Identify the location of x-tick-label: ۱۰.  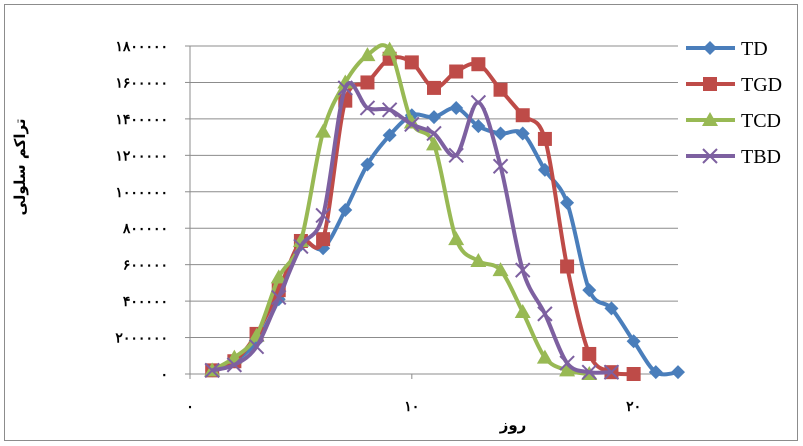
(411, 407).